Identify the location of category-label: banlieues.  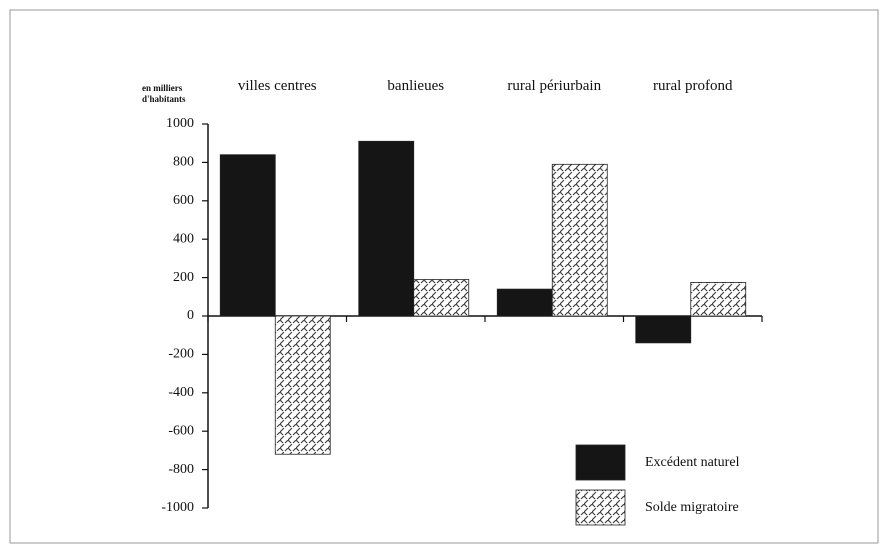
(416, 86).